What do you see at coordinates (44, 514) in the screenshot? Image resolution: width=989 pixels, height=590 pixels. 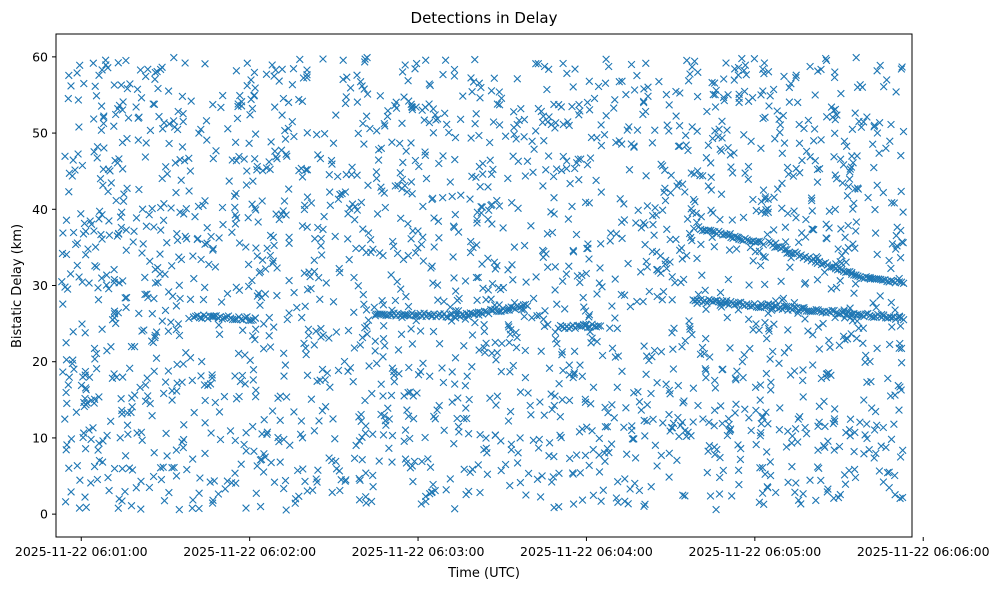 I see `y-tick-label: 0` at bounding box center [44, 514].